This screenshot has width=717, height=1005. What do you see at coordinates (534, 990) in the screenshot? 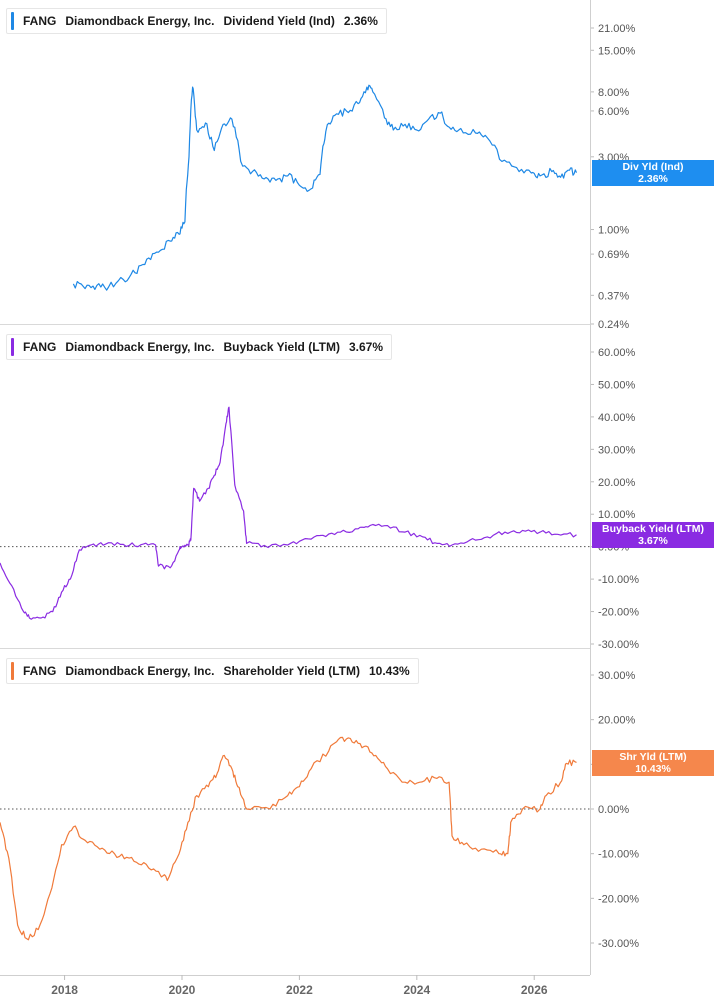
I see `x-tick-label: 2026` at bounding box center [534, 990].